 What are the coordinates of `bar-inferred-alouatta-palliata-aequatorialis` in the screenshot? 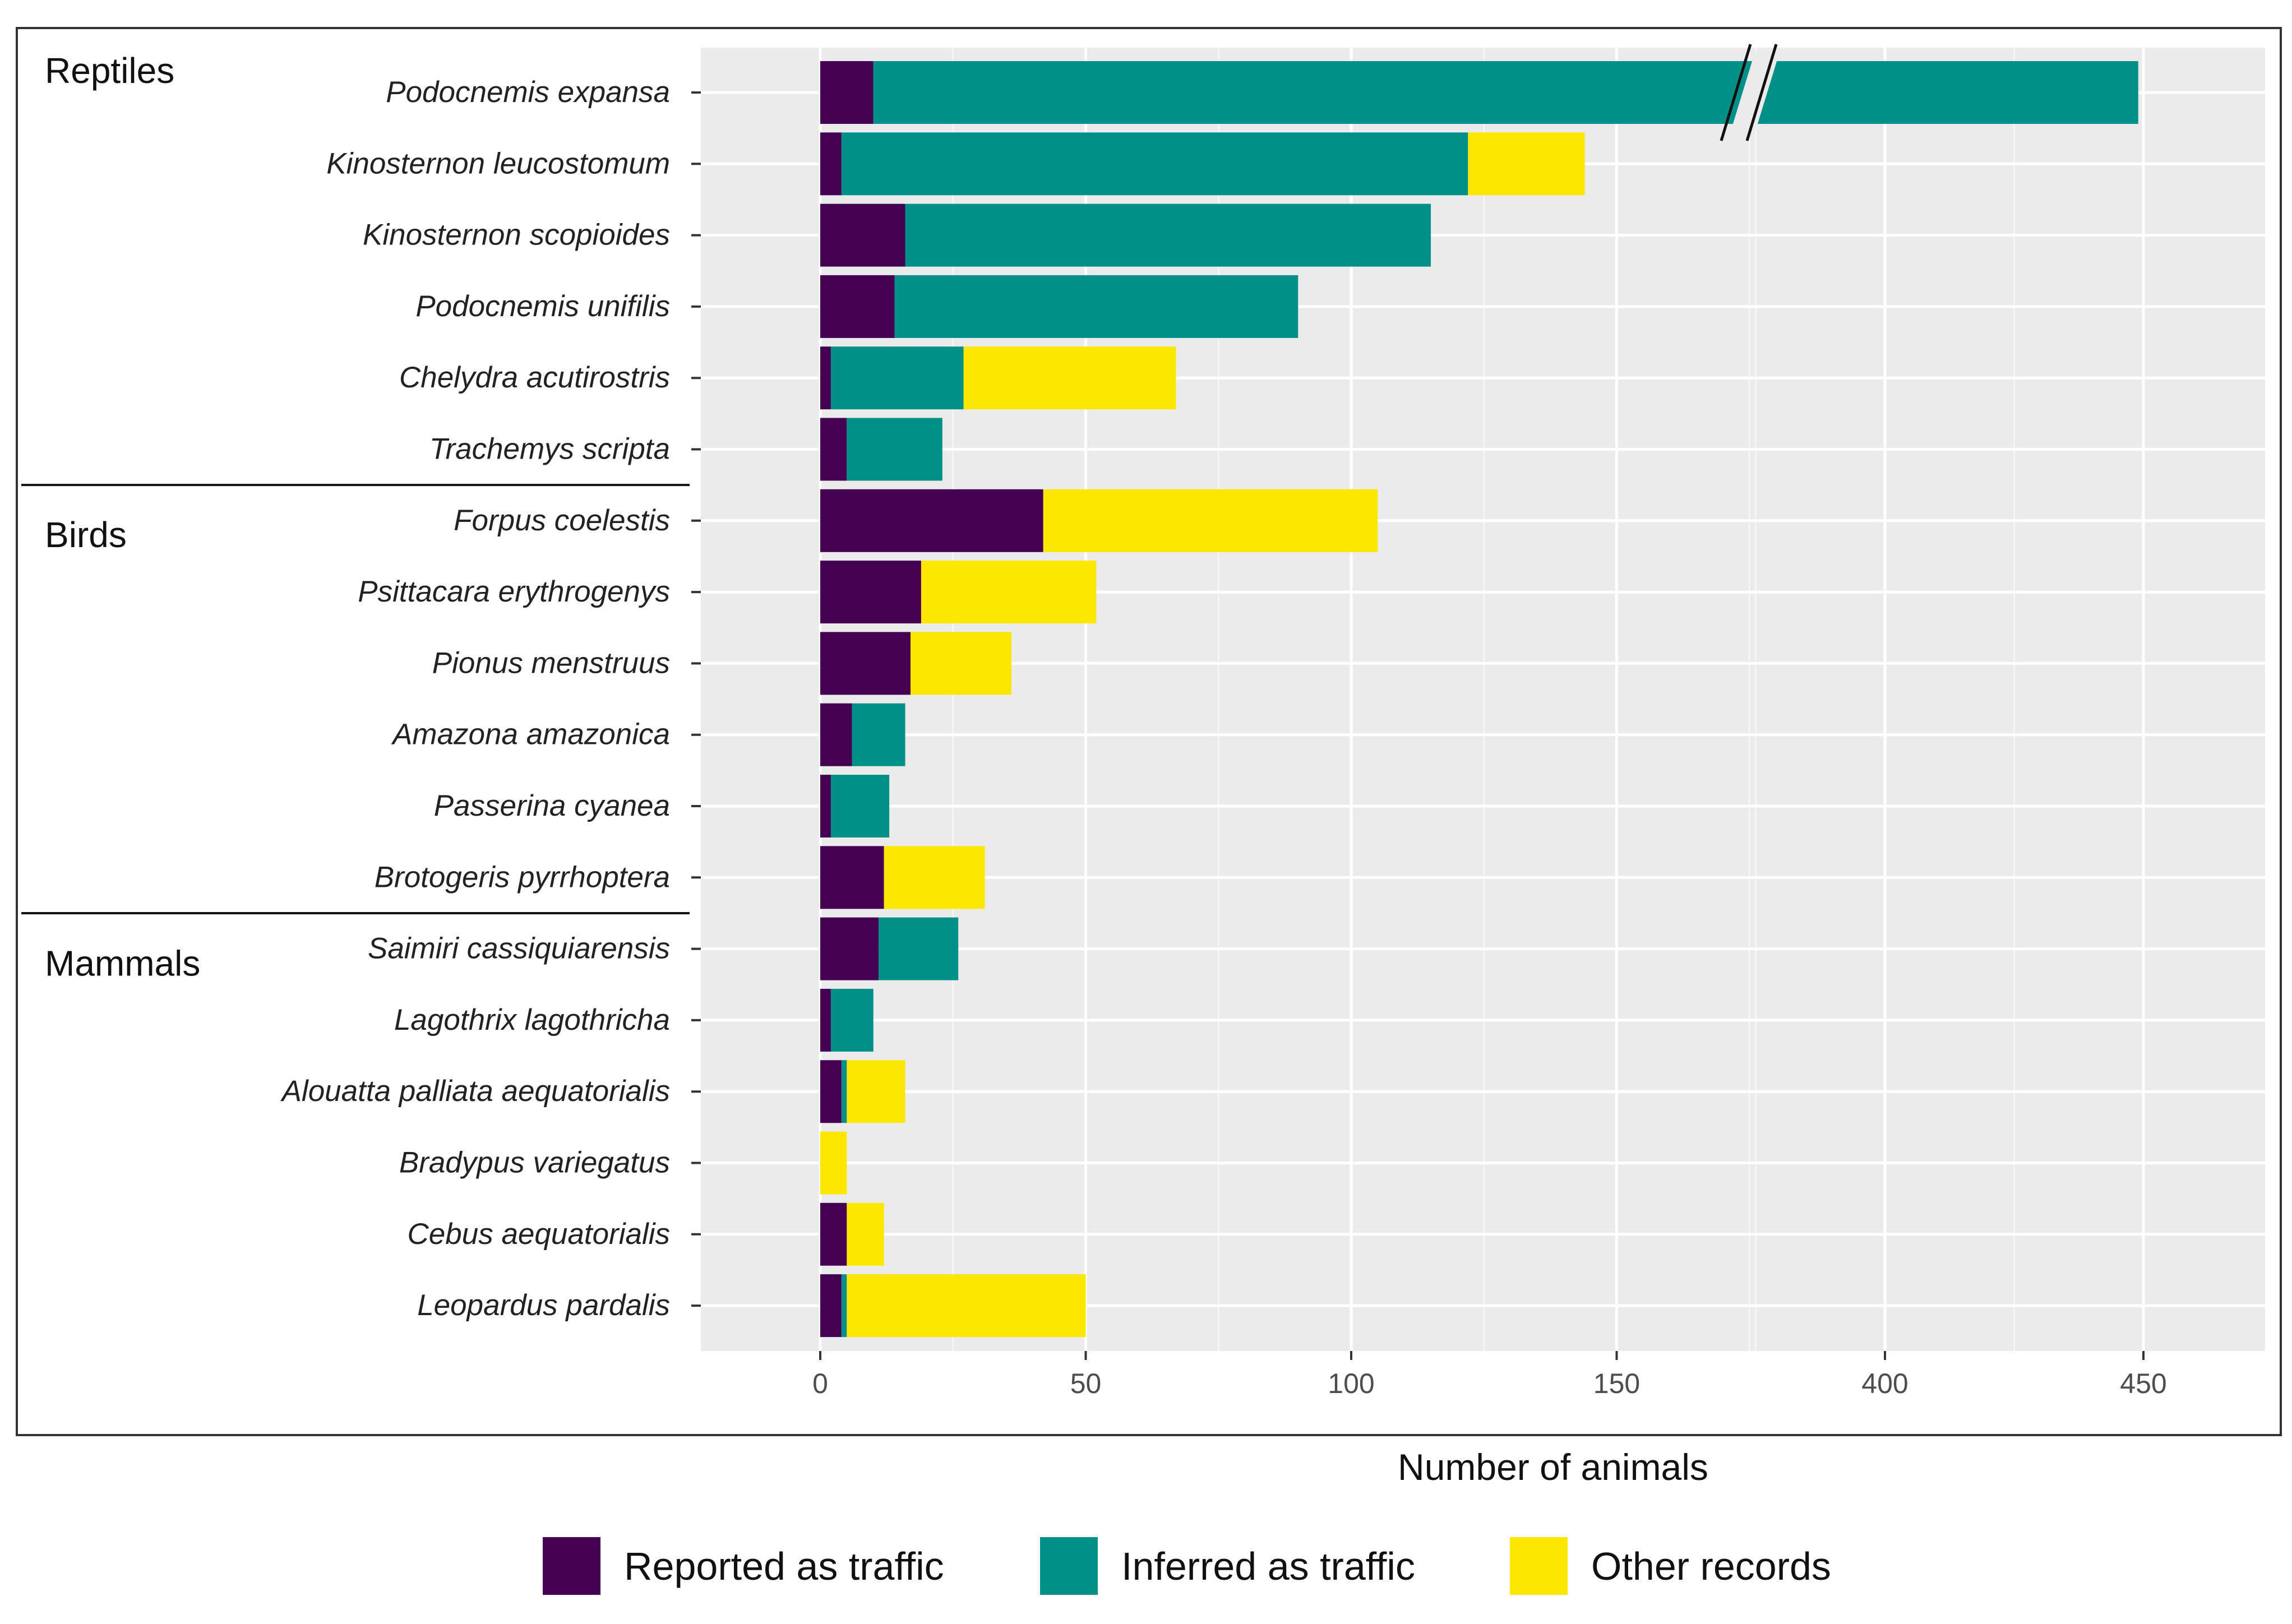 It's located at (844, 1092).